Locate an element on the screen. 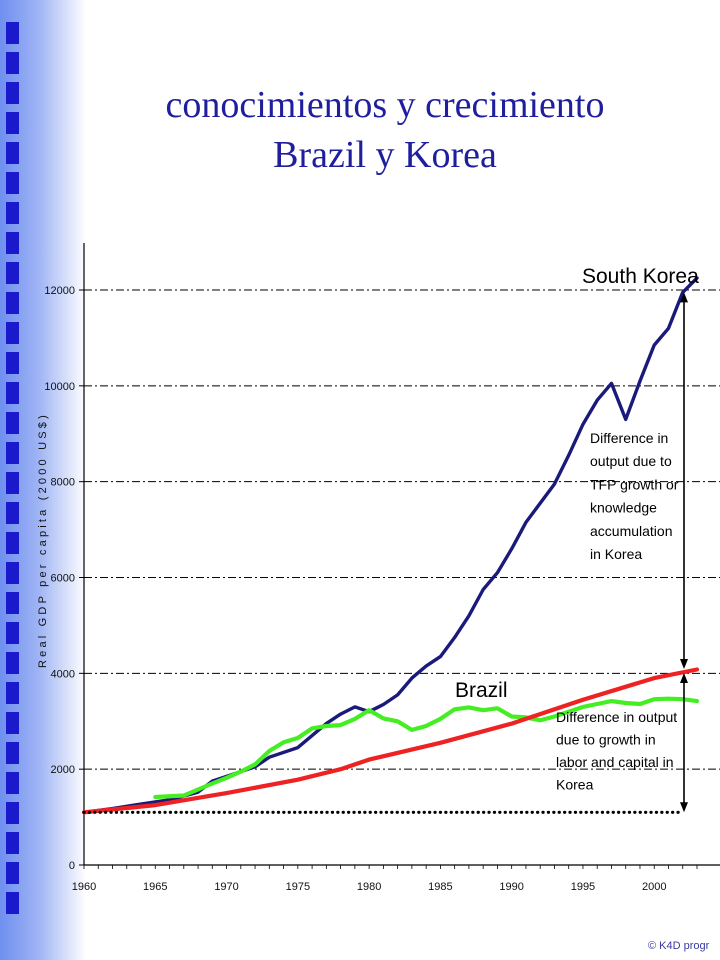  tfp-note-line: output due to is located at coordinates (631, 461).